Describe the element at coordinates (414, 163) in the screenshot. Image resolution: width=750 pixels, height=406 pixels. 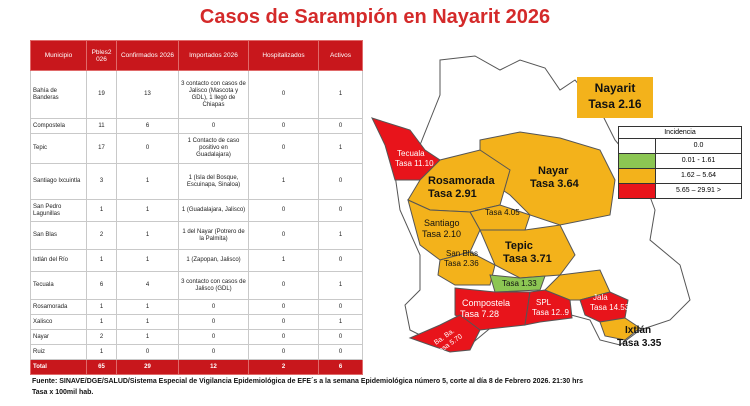
I see `label-tecuala-2: Tasa 11.10` at that location.